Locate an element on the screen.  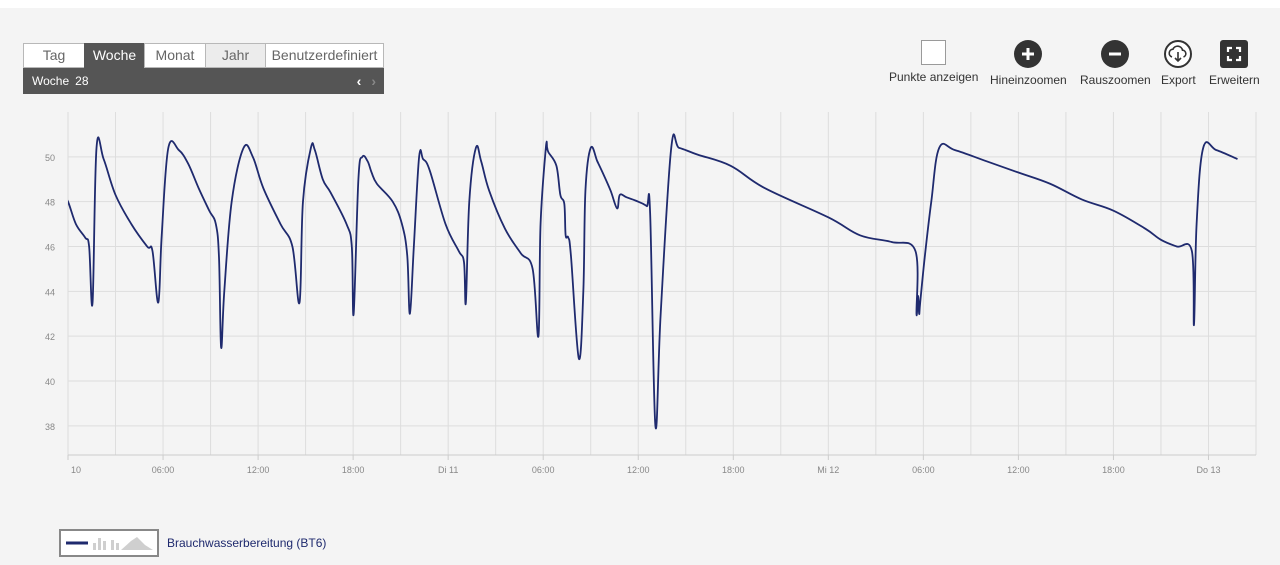
y-tick-label: 40 is located at coordinates (50, 382).